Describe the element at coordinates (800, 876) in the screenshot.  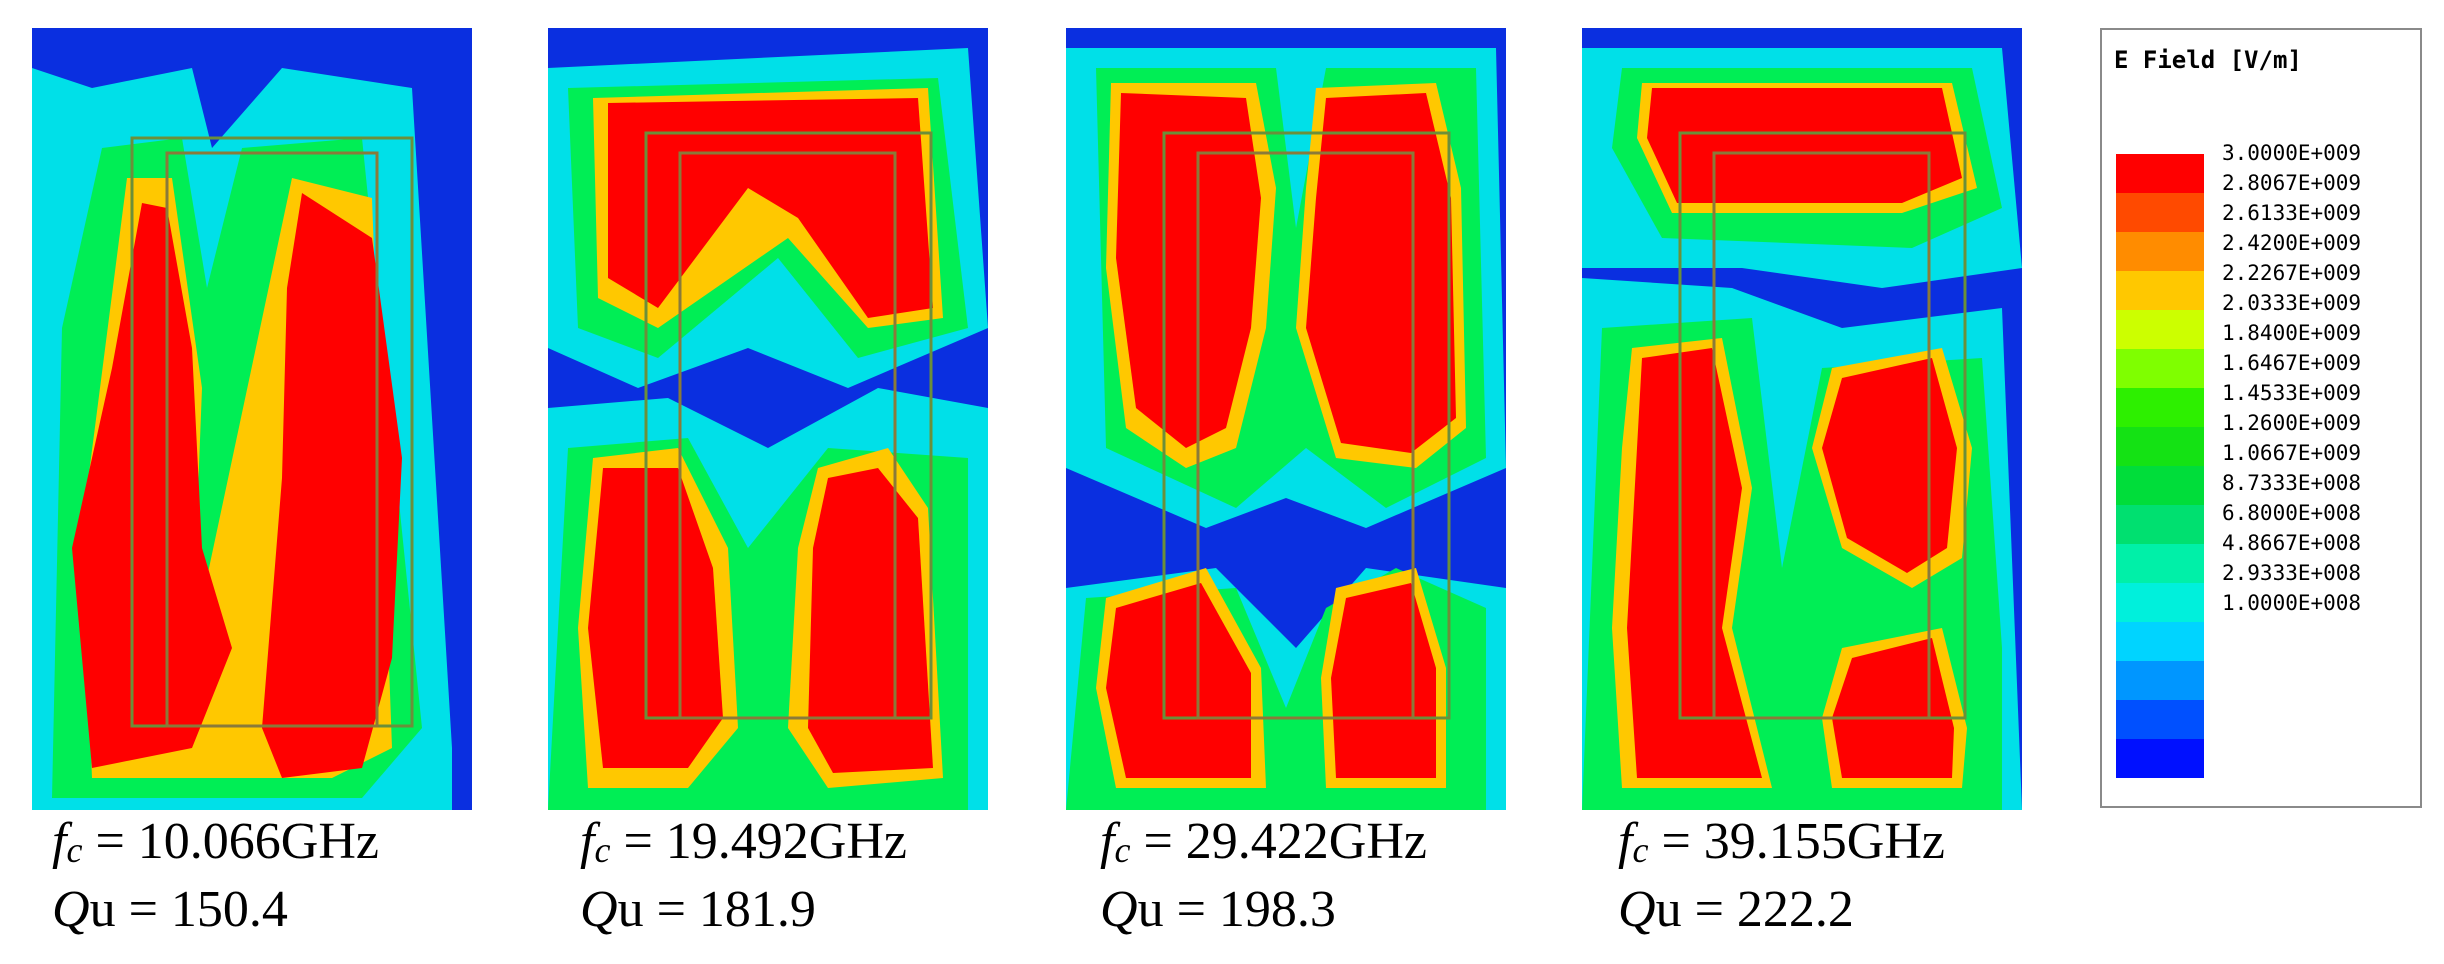
I see `caption-panel-2: fc = 19.492GHz Qu = 181.9` at that location.